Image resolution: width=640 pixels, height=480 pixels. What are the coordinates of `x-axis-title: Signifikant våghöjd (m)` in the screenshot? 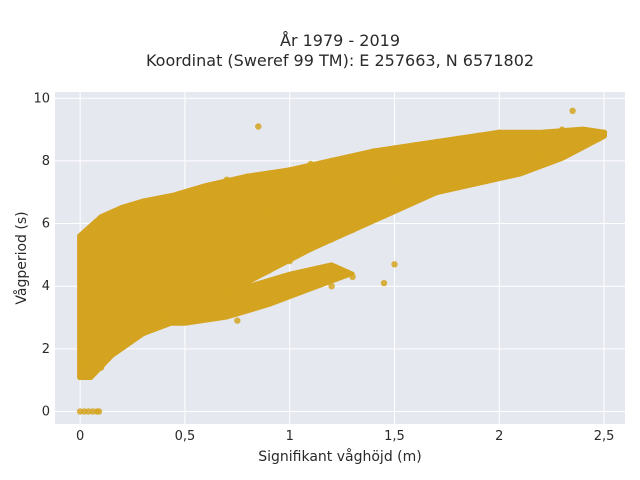 It's located at (339, 456).